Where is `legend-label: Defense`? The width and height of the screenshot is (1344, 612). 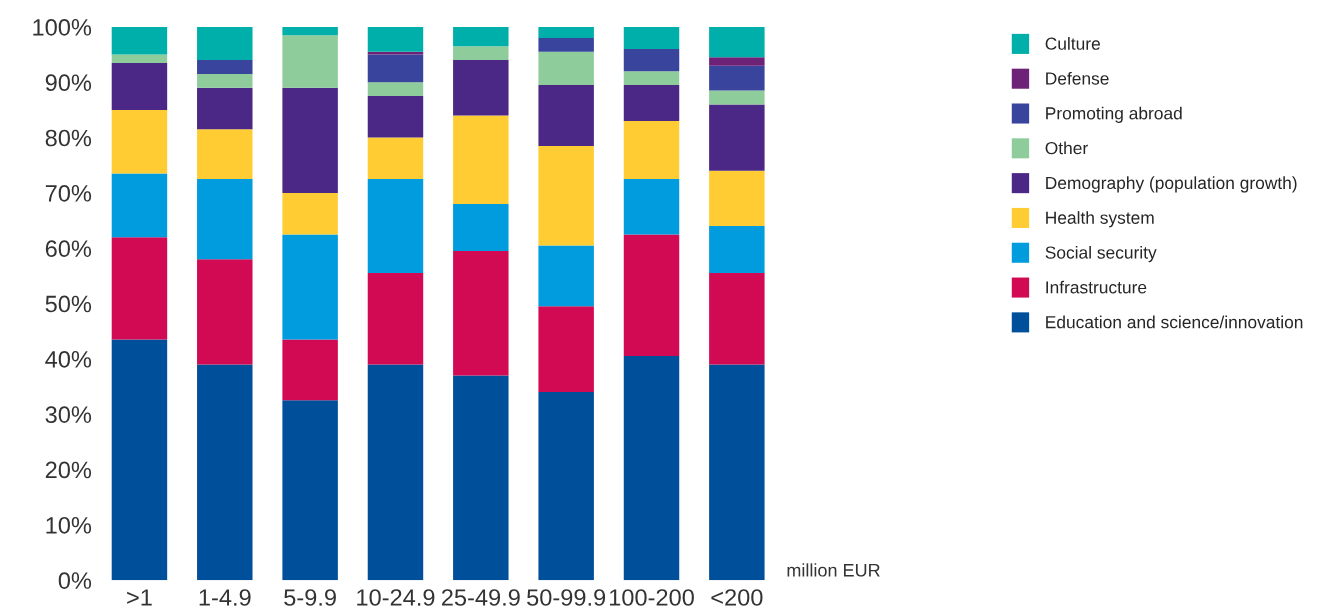 legend-label: Defense is located at coordinates (1077, 78).